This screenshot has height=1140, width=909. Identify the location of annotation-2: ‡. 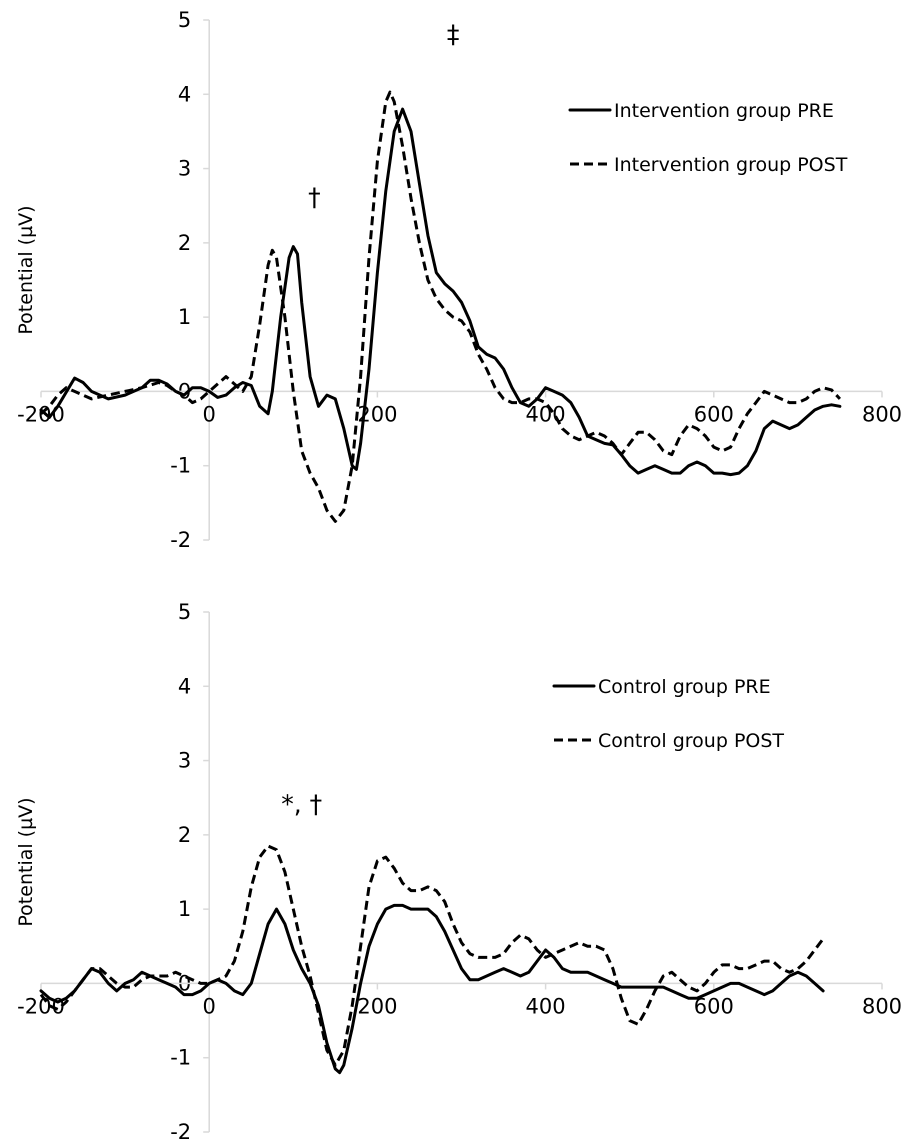
(453, 33).